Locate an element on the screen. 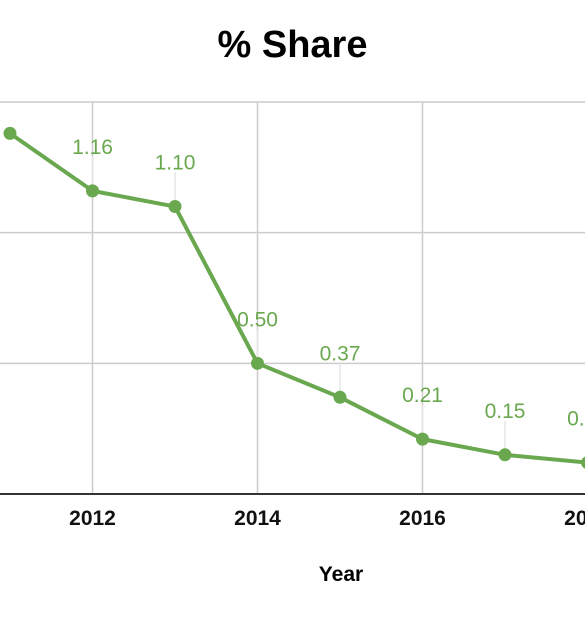  x-tick-label: 2012 is located at coordinates (92, 518).